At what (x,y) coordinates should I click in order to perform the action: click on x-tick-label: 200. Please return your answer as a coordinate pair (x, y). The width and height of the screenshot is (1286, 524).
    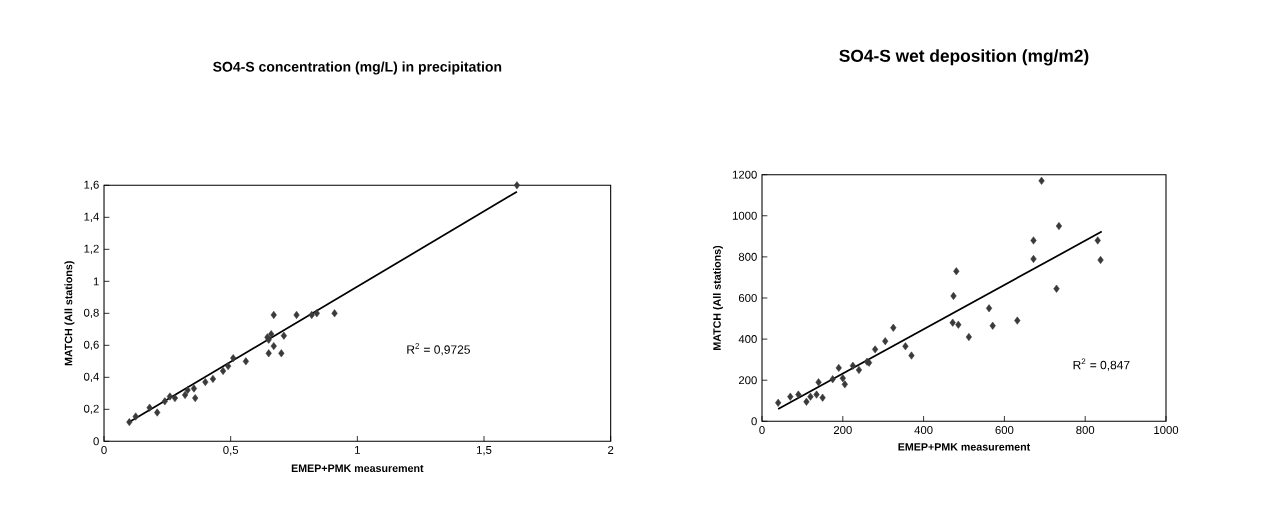
    Looking at the image, I should click on (842, 430).